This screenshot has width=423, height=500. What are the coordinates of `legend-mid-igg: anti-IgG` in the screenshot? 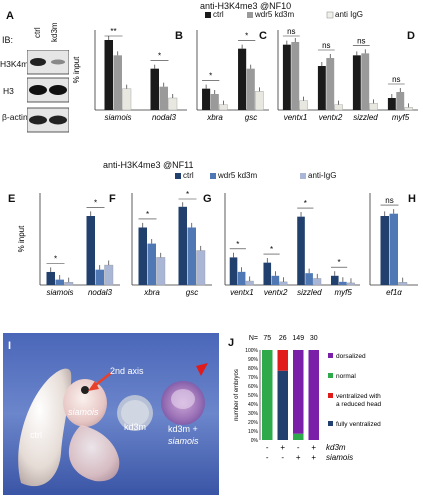 It's located at (322, 175).